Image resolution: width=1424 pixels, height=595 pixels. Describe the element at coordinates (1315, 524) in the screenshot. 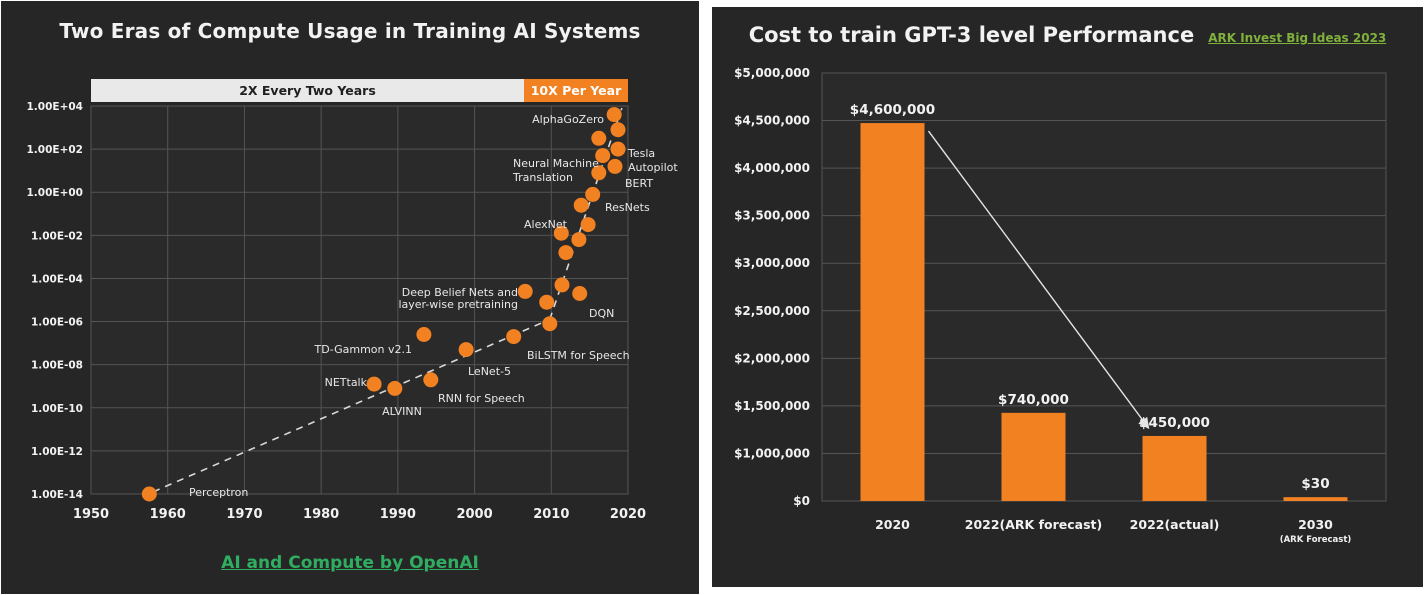

I see `x-category-label: 2030` at that location.